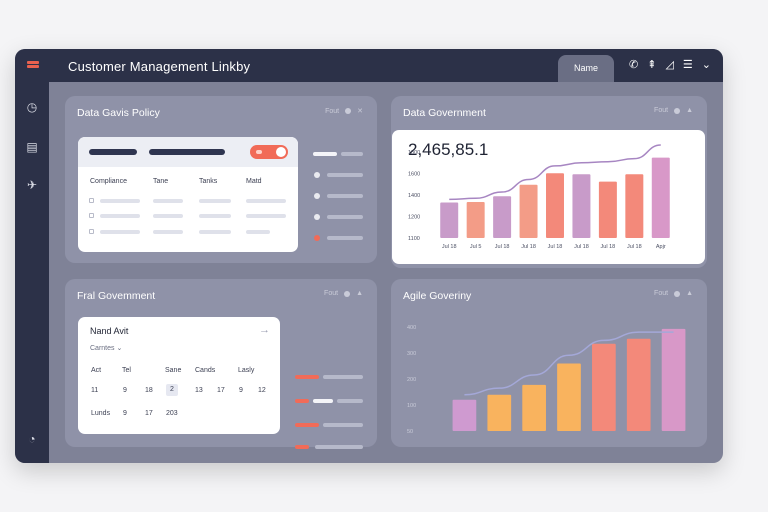 The image size is (768, 512). Describe the element at coordinates (549, 363) in the screenshot. I see `agile-panel: Agile Goveriny Fout ▲ 400 300 200 100 50` at that location.